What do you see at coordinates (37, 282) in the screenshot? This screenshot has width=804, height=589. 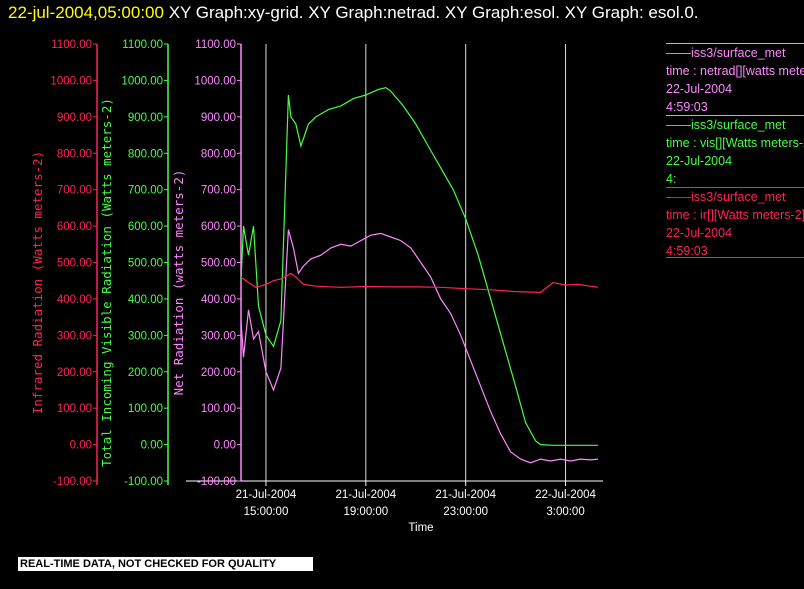 I see `y-axis-title: Infrared Radiation (Watts meters-2)` at bounding box center [37, 282].